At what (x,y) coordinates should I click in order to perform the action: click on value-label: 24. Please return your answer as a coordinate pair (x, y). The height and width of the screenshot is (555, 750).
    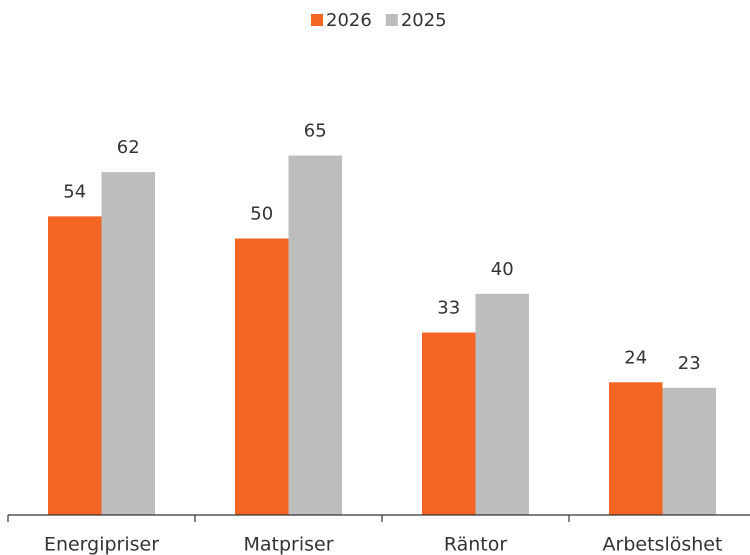
    Looking at the image, I should click on (635, 357).